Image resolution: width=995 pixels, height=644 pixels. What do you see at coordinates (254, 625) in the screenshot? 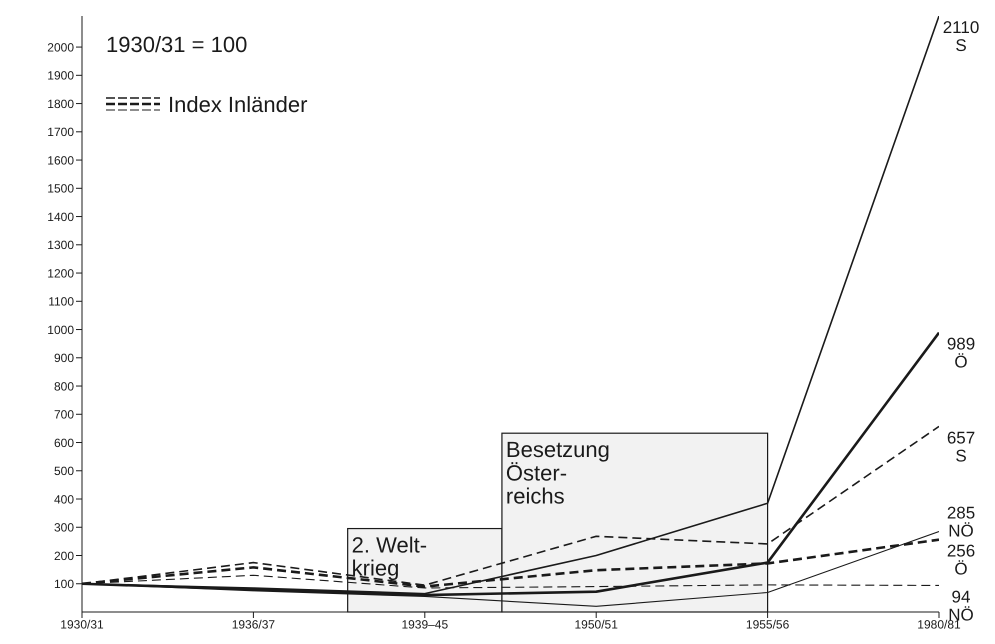
I see `x-tick-label: 1936/37` at bounding box center [254, 625].